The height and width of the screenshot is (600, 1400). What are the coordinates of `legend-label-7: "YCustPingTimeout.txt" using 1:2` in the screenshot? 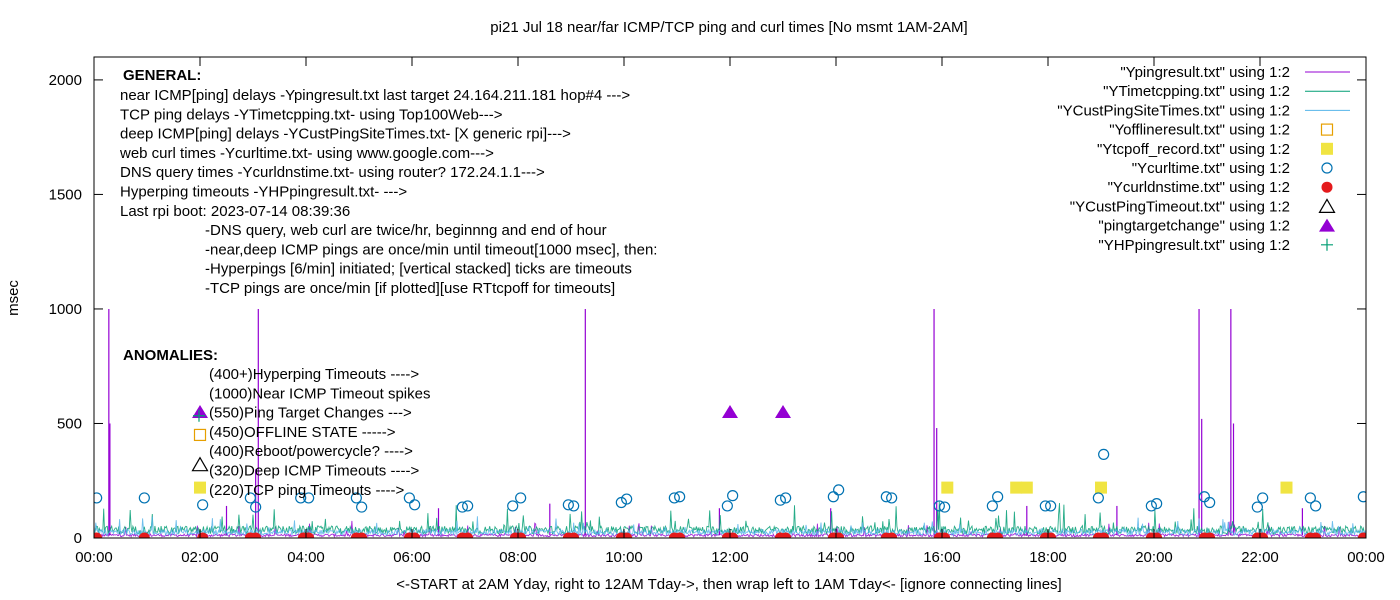 It's located at (1180, 206).